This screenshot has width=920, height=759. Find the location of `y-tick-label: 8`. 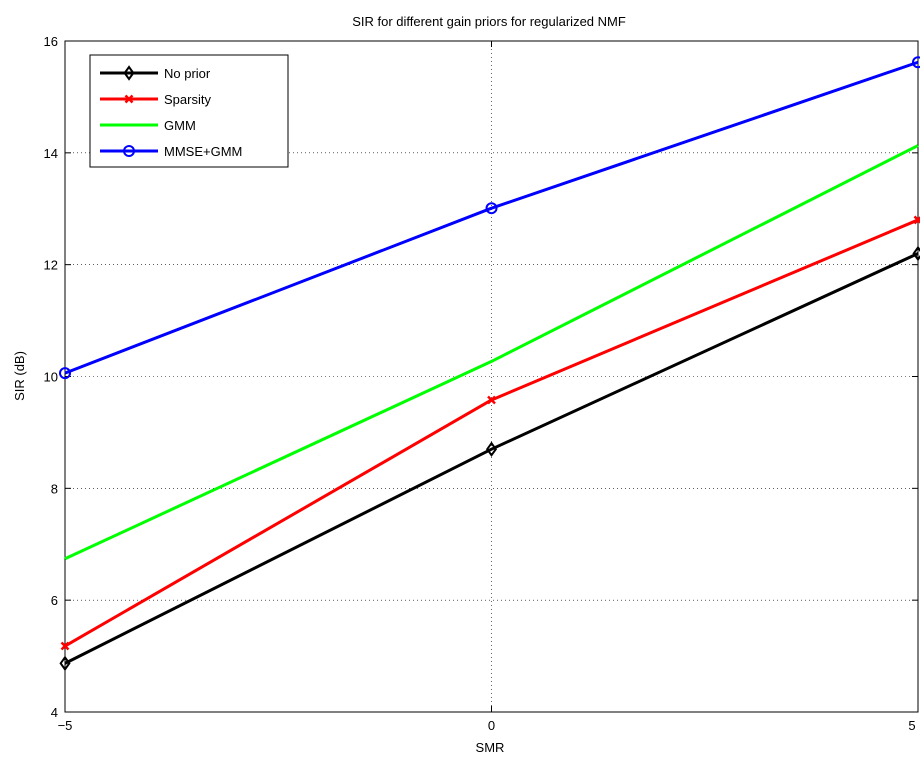

y-tick-label: 8 is located at coordinates (54, 488).